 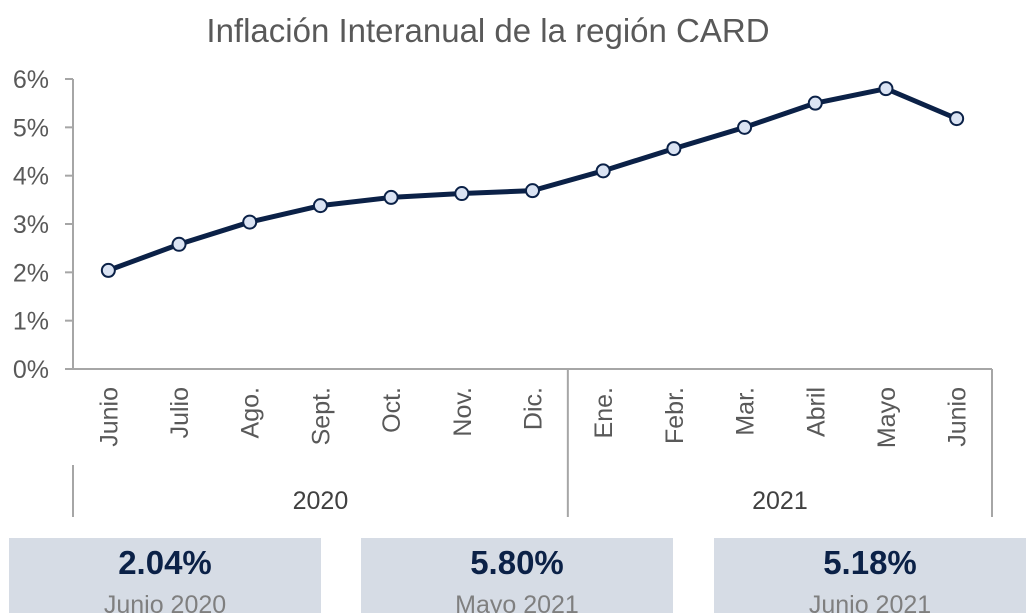 What do you see at coordinates (165, 562) in the screenshot?
I see `stat-value: 2.04%` at bounding box center [165, 562].